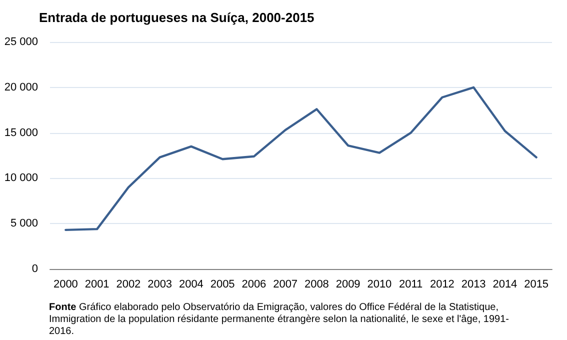  What do you see at coordinates (442, 284) in the screenshot?
I see `x-tick-label: 2012` at bounding box center [442, 284].